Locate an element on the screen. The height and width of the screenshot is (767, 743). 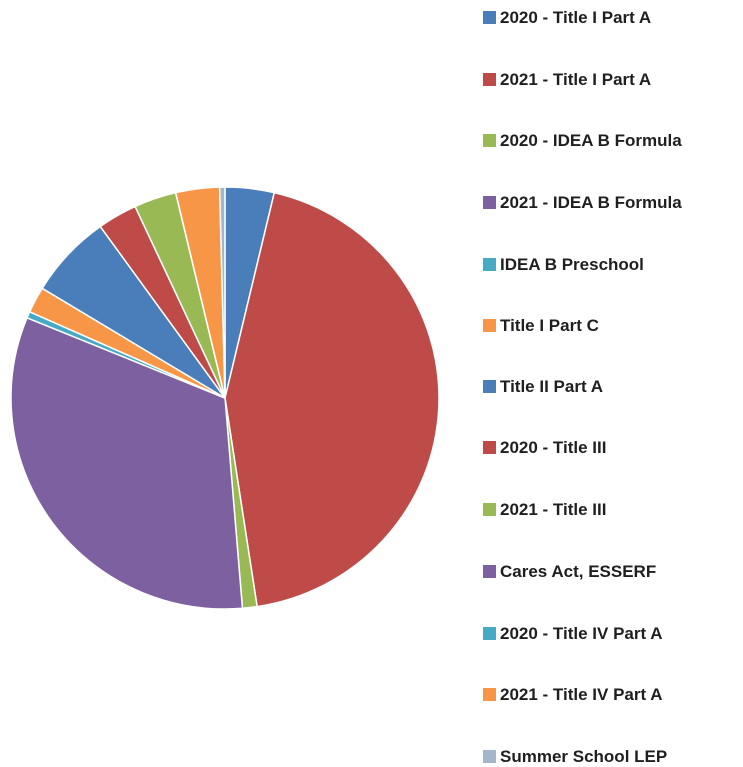
legend-item: 2020 - Title III is located at coordinates (544, 448).